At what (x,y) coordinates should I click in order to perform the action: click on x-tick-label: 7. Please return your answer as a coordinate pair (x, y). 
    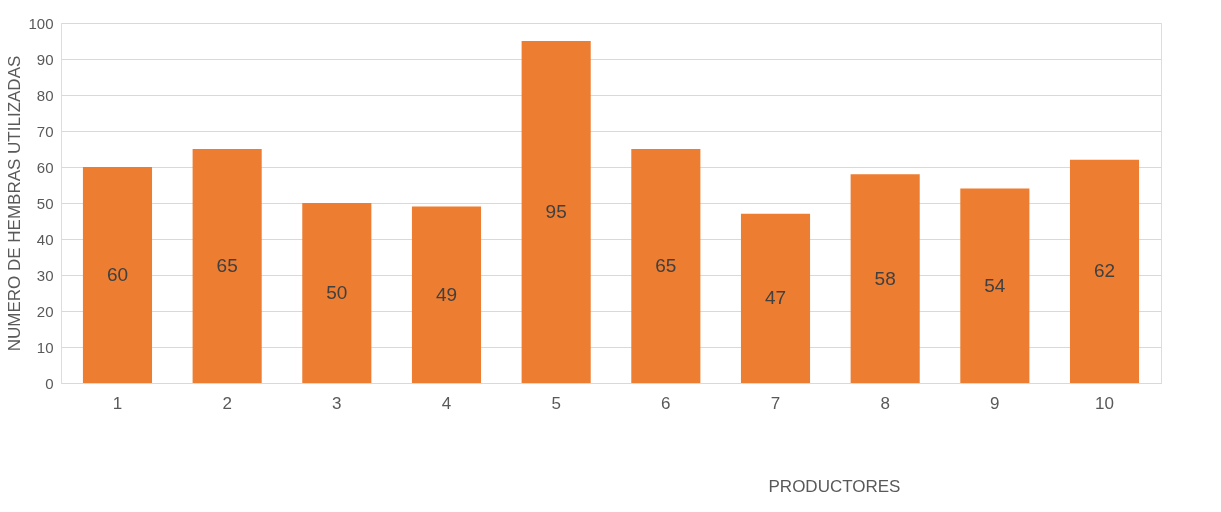
    Looking at the image, I should click on (775, 403).